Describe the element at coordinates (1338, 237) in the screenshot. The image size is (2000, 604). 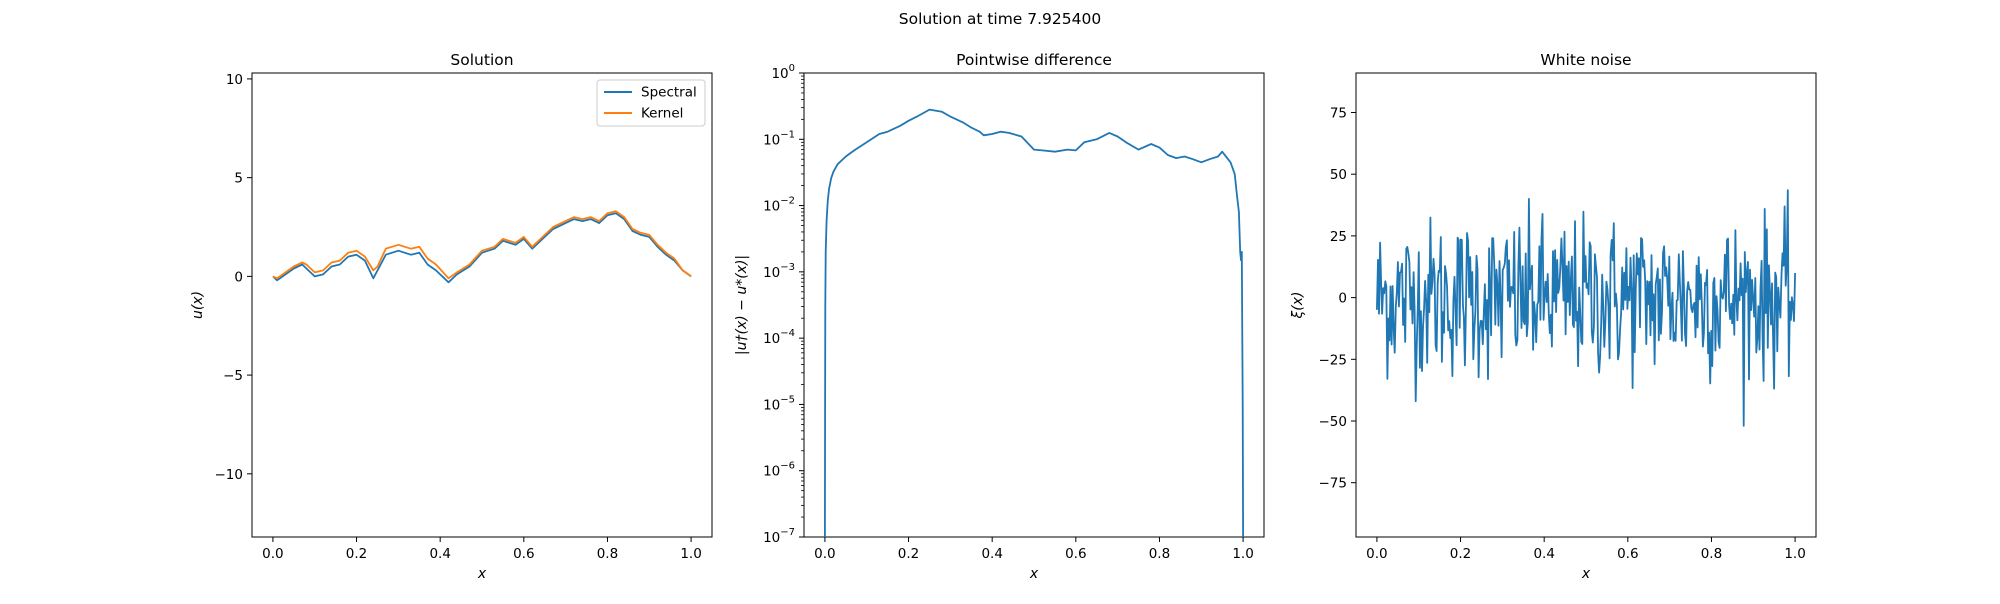
I see `noise-ytick-label: 25` at that location.